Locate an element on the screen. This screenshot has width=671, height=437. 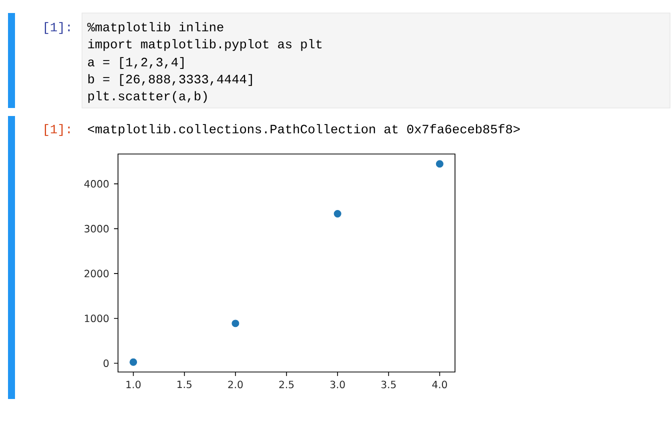
y-tick-label: 2000 is located at coordinates (96, 274).